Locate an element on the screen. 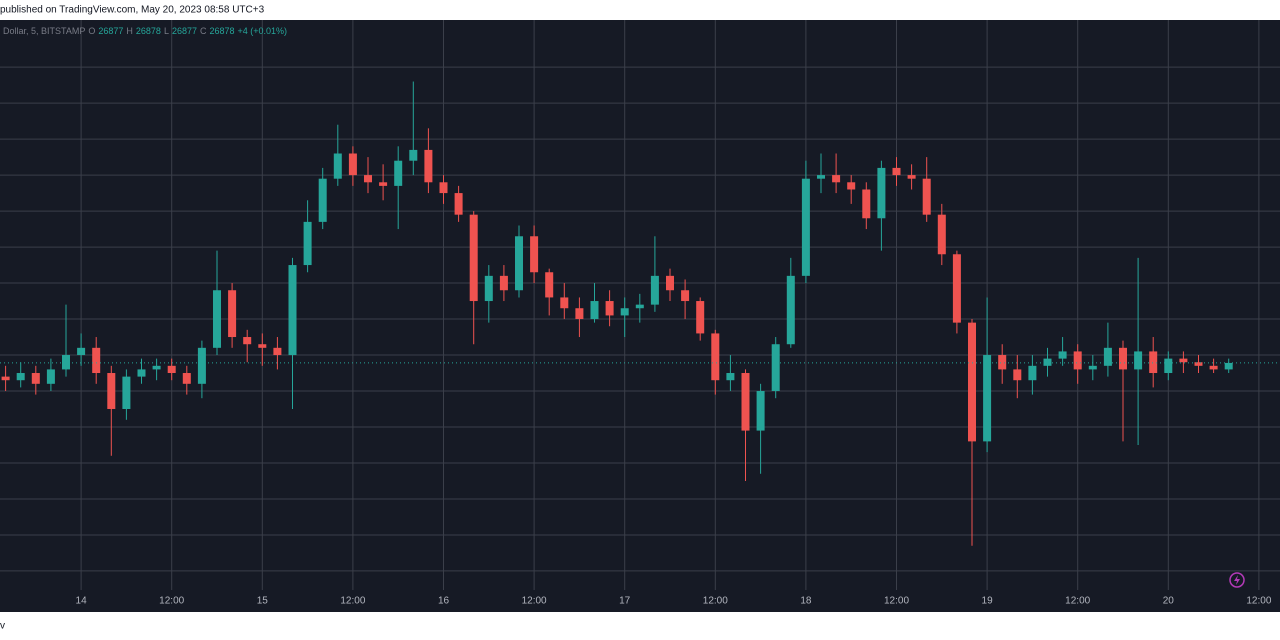 The height and width of the screenshot is (640, 1280). ohlc-value: 26878 is located at coordinates (148, 31).